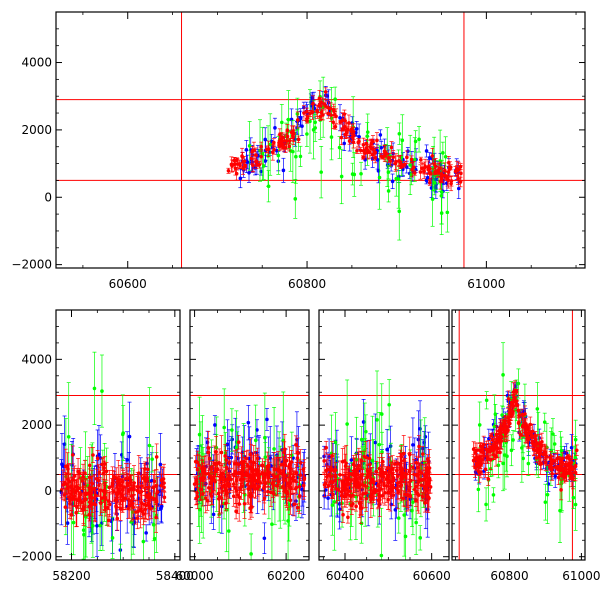  What do you see at coordinates (31, 557) in the screenshot?
I see `y-tick-label: −2000` at bounding box center [31, 557].